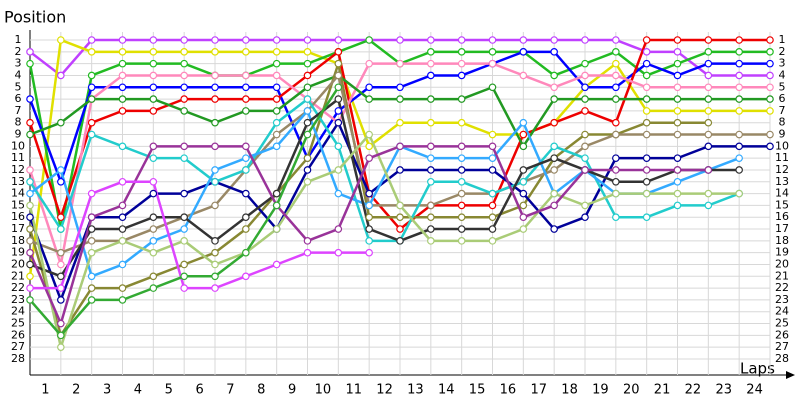 The width and height of the screenshot is (800, 404). What do you see at coordinates (723, 390) in the screenshot?
I see `x-tick-label: 23` at bounding box center [723, 390].